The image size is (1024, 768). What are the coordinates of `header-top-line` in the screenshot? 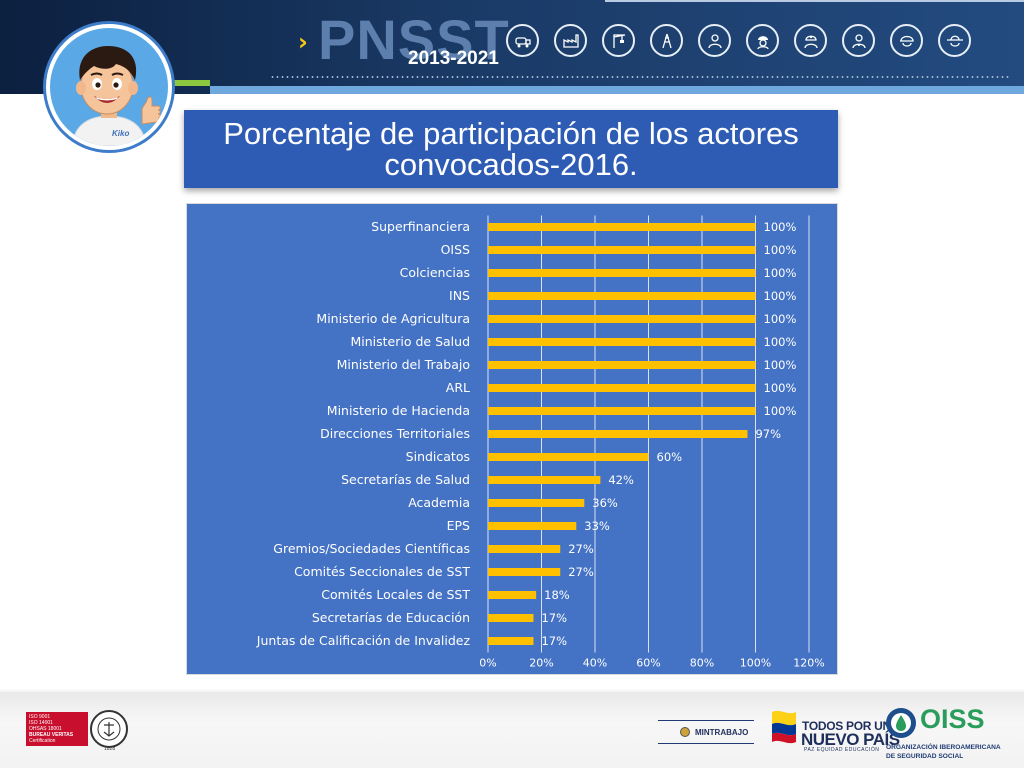 It's located at (814, 1).